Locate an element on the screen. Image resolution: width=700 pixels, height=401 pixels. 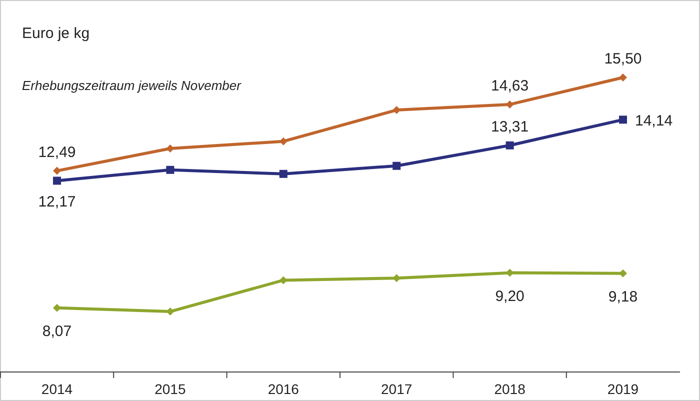
y-axis-title: Euro je kg is located at coordinates (56, 33).